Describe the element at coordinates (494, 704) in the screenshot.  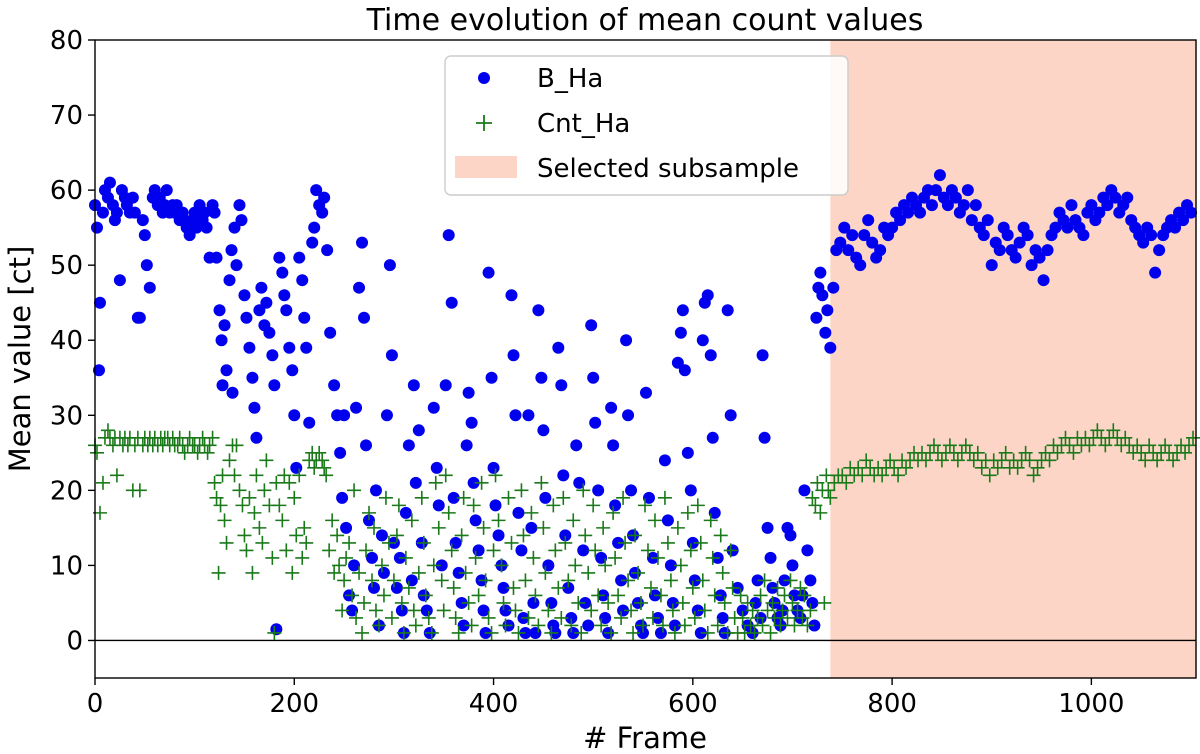
I see `x-tick-label: 400` at that location.